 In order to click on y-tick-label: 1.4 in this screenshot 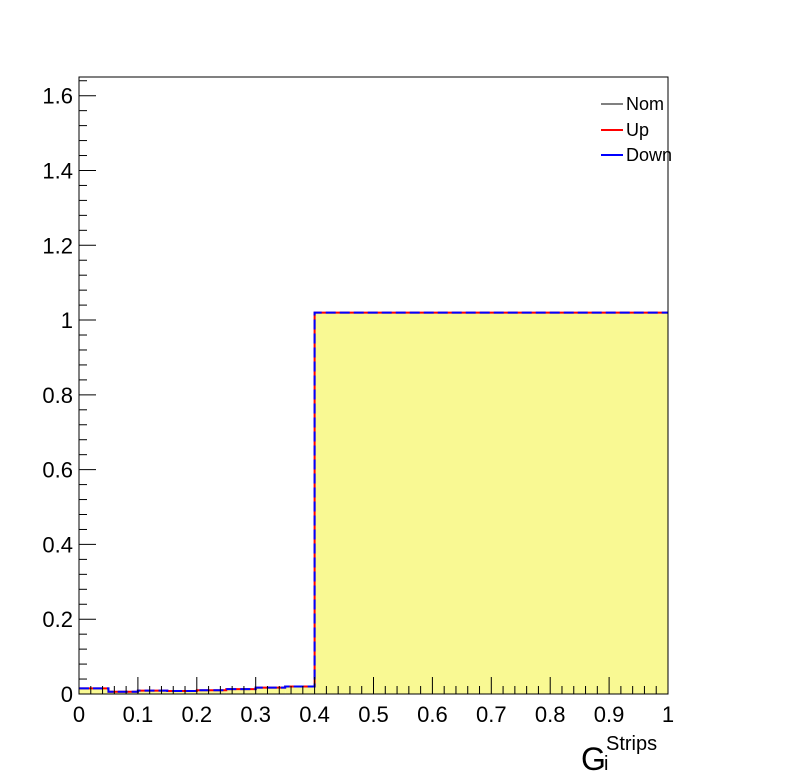, I will do `click(57, 170)`.